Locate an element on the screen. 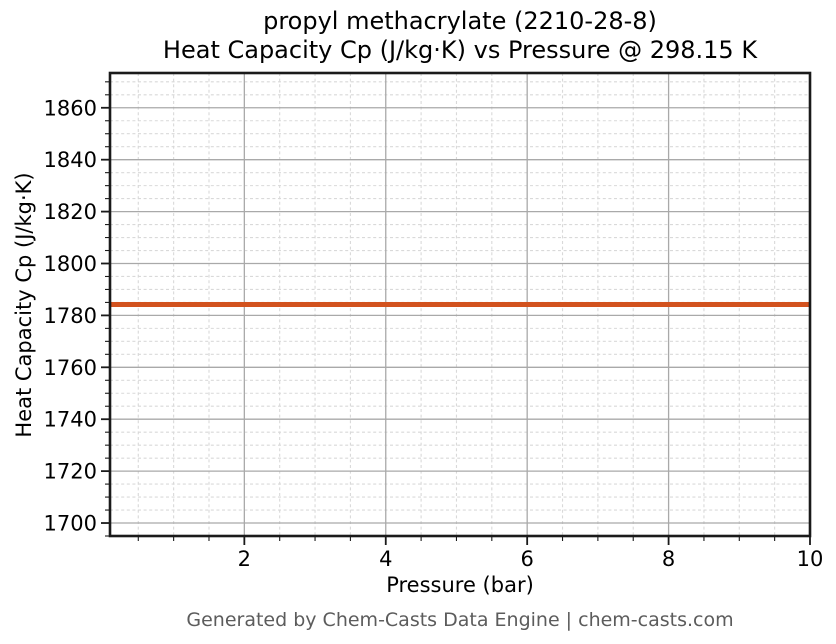  x-axis-label: Pressure (bar) is located at coordinates (460, 585).